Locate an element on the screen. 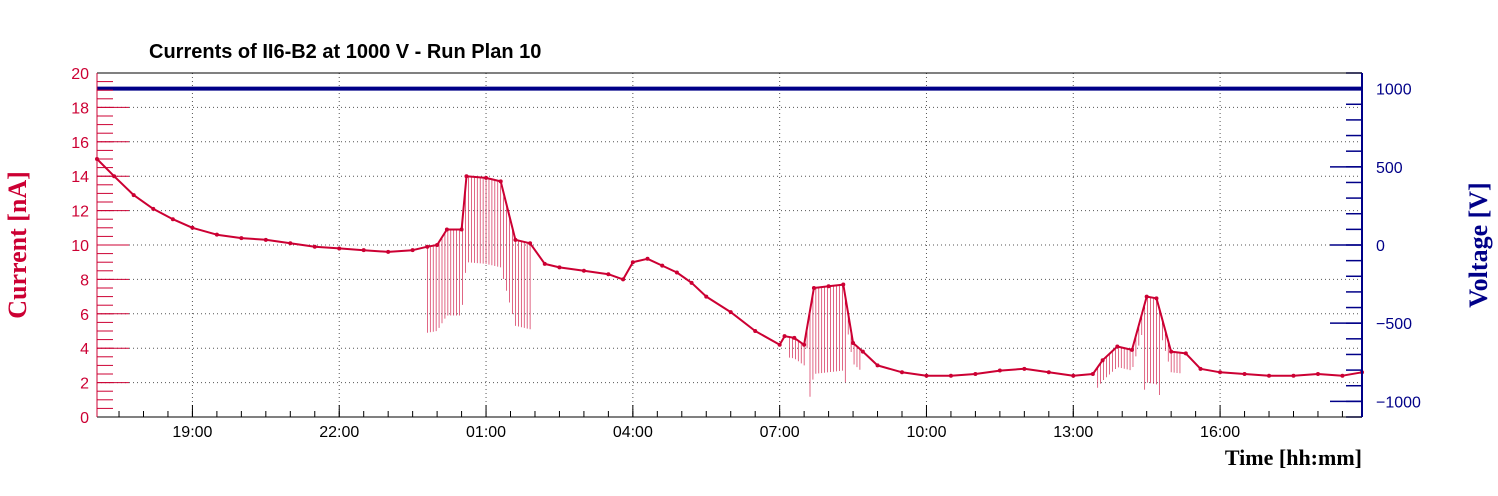 Image resolution: width=1498 pixels, height=496 pixels. y-left-tick-label: 4 is located at coordinates (84, 349).